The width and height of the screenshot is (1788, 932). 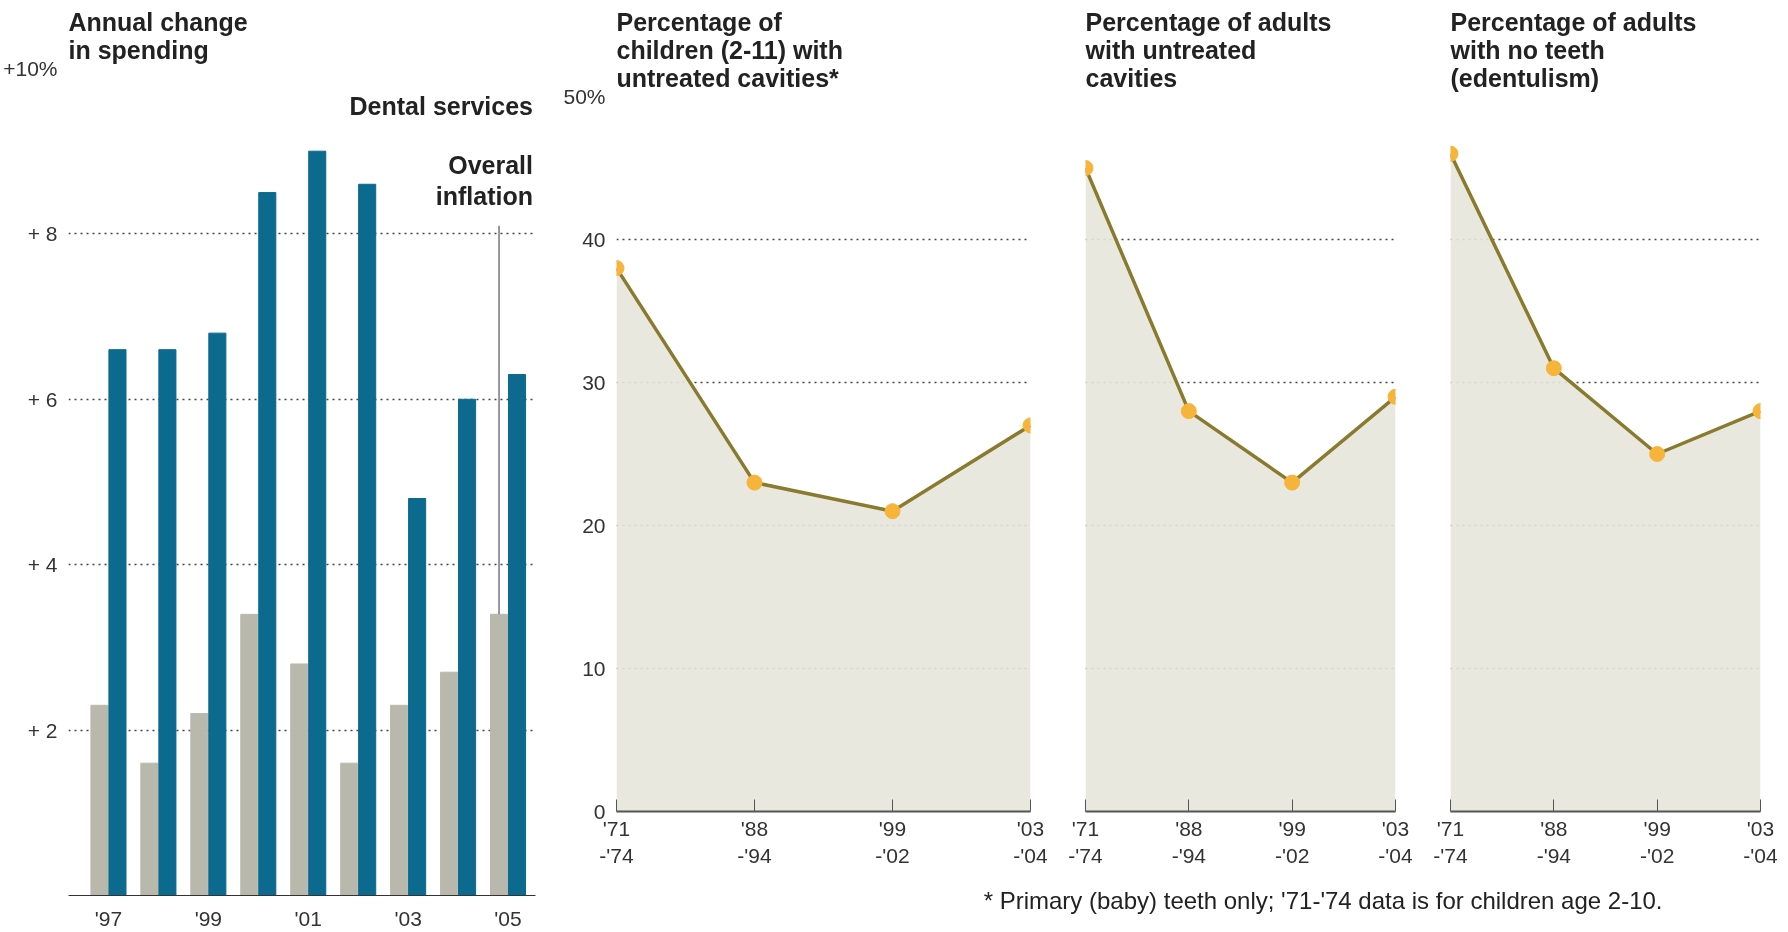 What do you see at coordinates (208, 918) in the screenshot?
I see `x-tick-label: '99` at bounding box center [208, 918].